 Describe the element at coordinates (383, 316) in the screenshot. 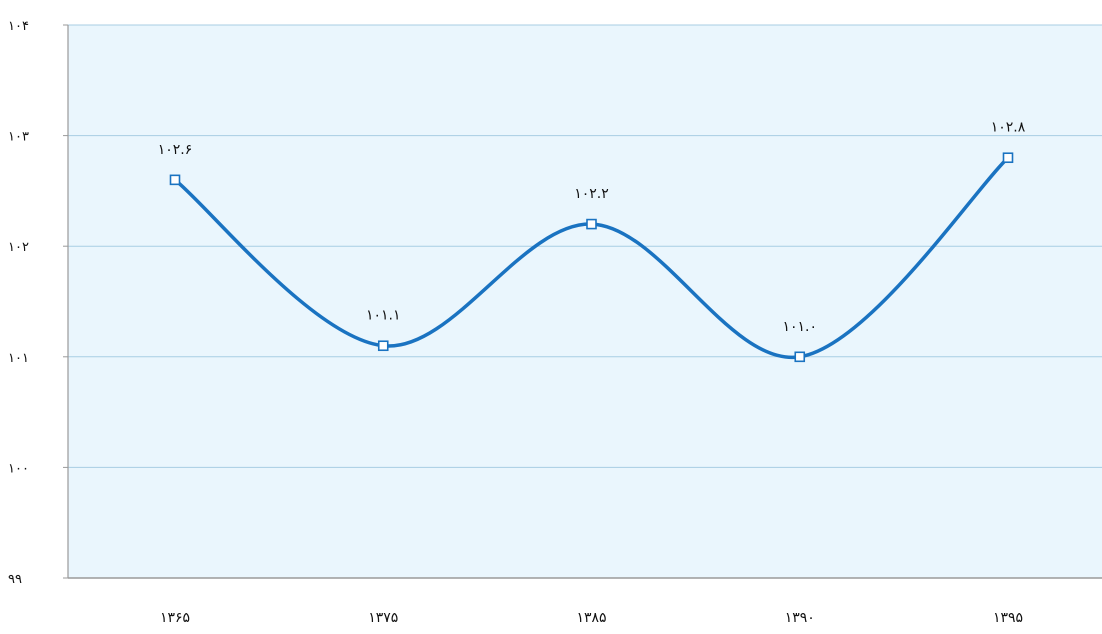

I see `data-label: ۱۰۱.۱` at that location.